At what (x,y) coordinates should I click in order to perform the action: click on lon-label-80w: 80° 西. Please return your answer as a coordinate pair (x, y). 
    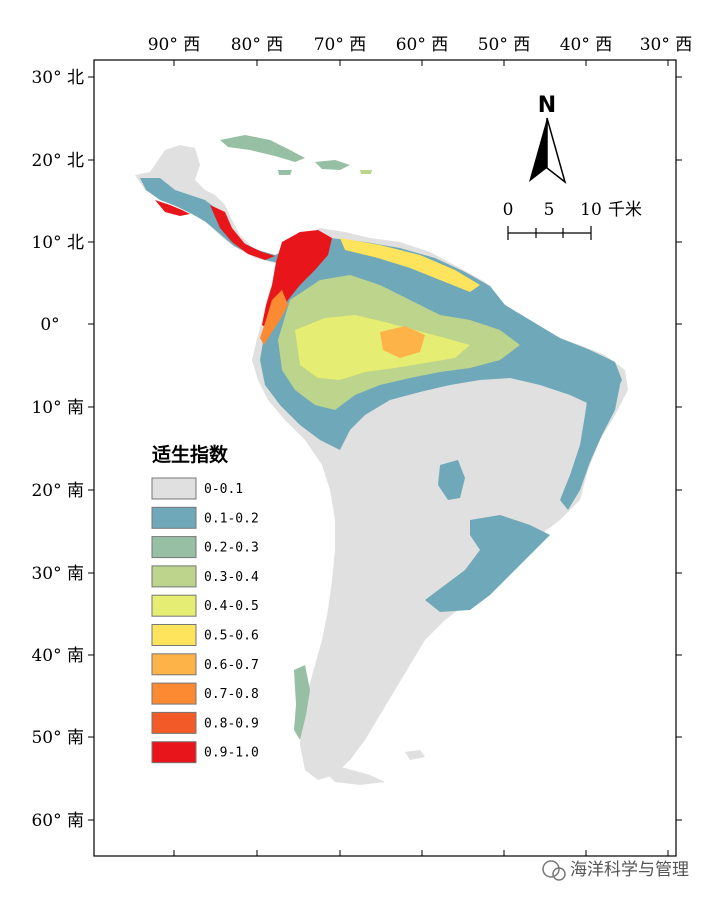
    Looking at the image, I should click on (257, 45).